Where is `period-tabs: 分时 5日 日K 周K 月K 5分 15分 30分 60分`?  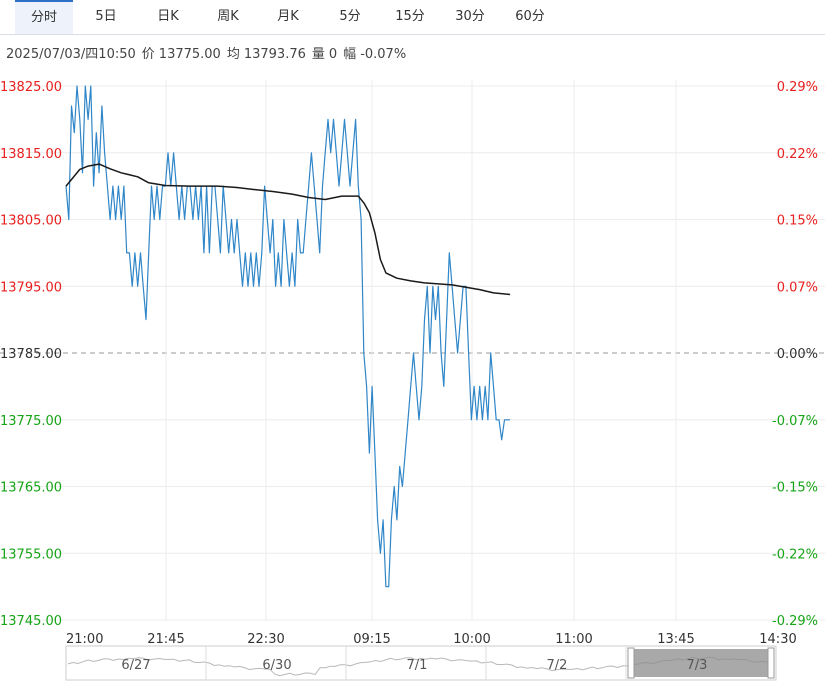 period-tabs: 分时 5日 日K 周K 月K 5分 15分 30分 60分 is located at coordinates (412, 17).